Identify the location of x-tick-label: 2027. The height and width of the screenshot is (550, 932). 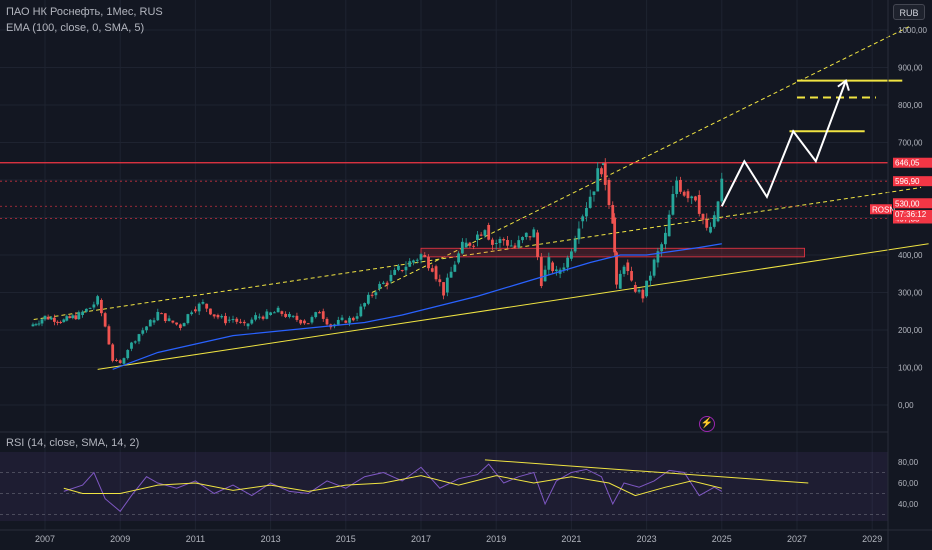
(797, 539).